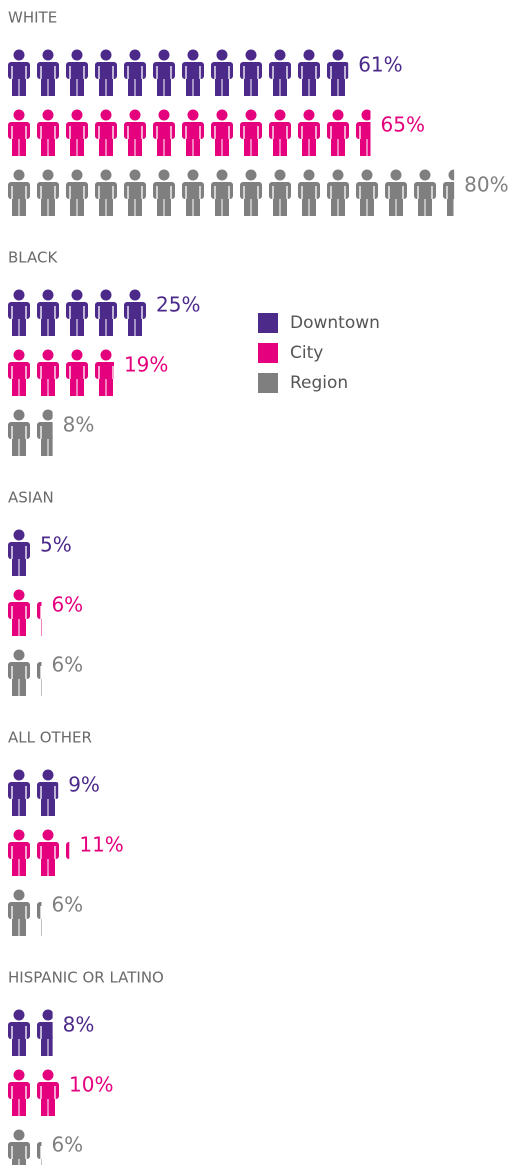 The image size is (525, 1169). Describe the element at coordinates (486, 185) in the screenshot. I see `value-label: 80%` at that location.